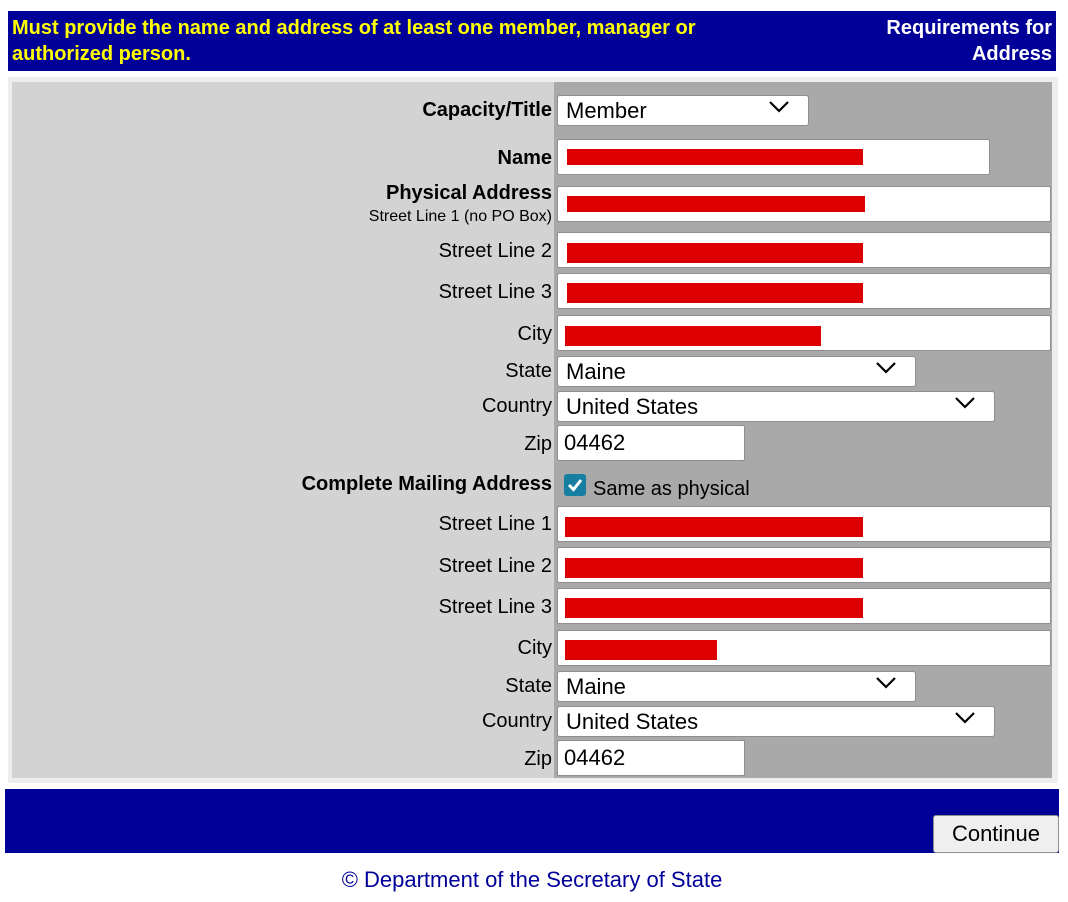  I want to click on mailing-address-heading: Complete Mailing Address, so click(426, 484).